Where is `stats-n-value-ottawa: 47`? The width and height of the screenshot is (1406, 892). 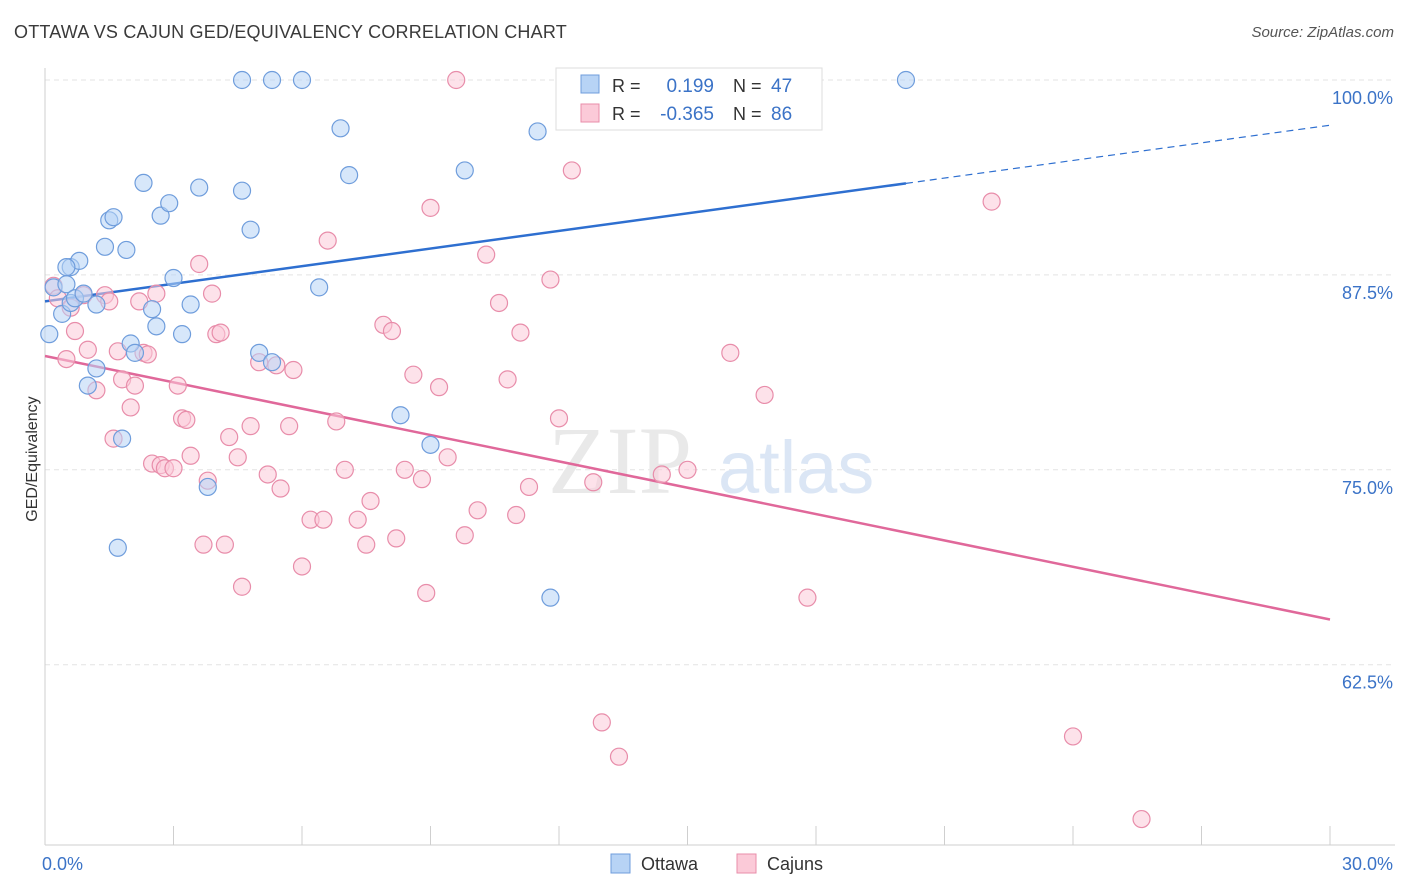
stats-n-value-ottawa: 47 is located at coordinates (781, 86).